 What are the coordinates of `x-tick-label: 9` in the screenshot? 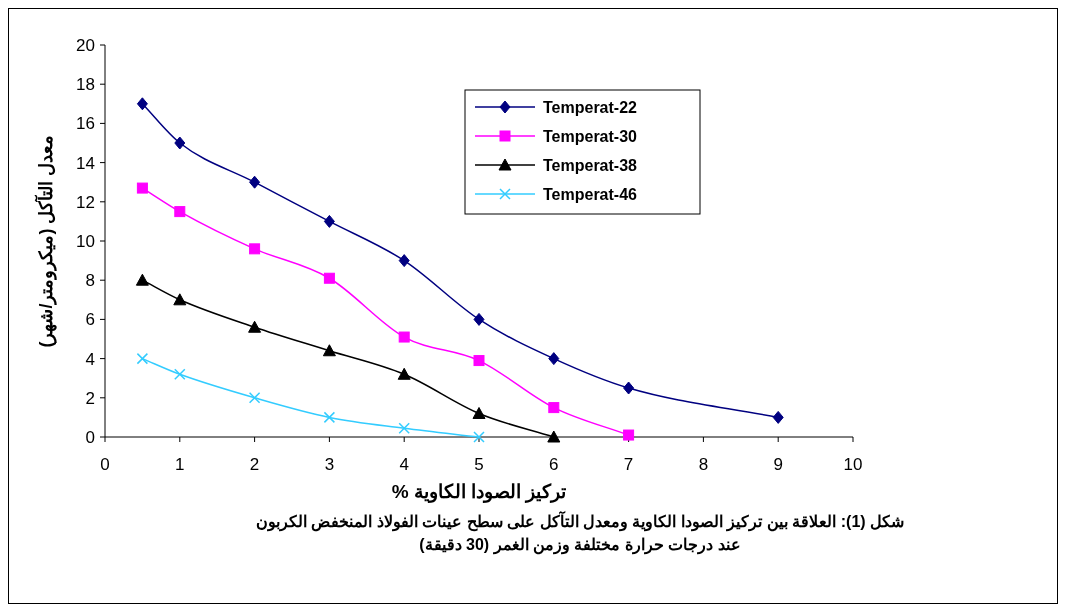 It's located at (778, 464).